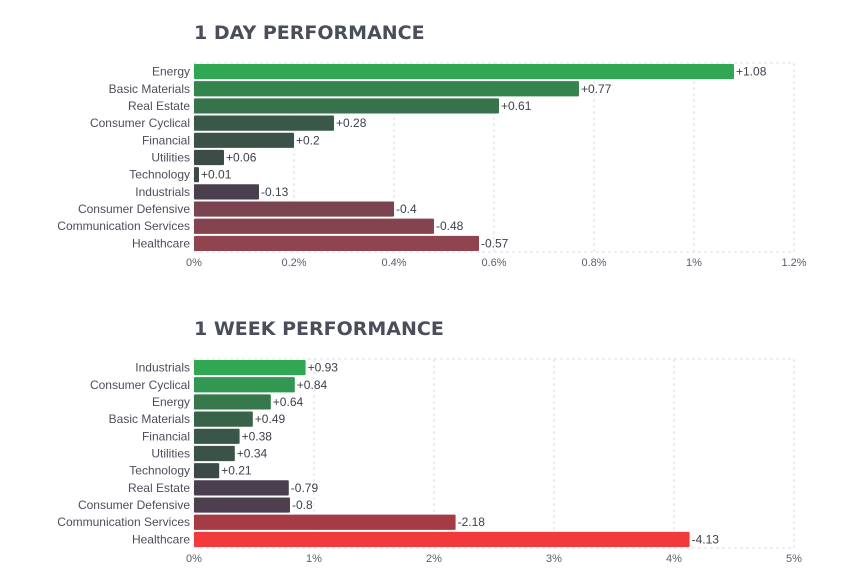 The height and width of the screenshot is (586, 849). Describe the element at coordinates (516, 106) in the screenshot. I see `value-label: +0.61` at that location.